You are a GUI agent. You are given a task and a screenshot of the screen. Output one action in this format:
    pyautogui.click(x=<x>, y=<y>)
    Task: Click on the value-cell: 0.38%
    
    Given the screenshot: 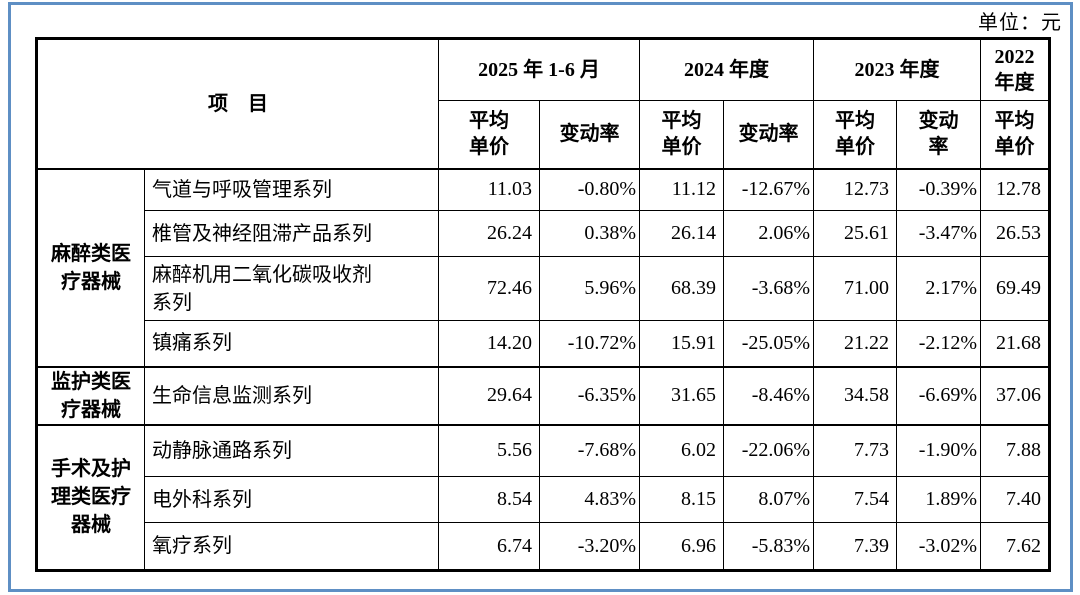 What is the action you would take?
    pyautogui.click(x=589, y=233)
    